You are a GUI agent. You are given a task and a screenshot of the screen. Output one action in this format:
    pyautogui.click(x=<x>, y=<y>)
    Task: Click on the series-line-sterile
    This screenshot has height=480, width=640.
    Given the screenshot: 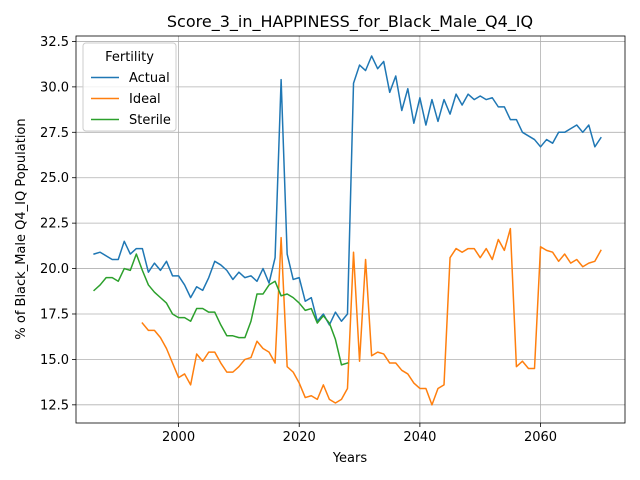 What is the action you would take?
    pyautogui.click(x=221, y=309)
    